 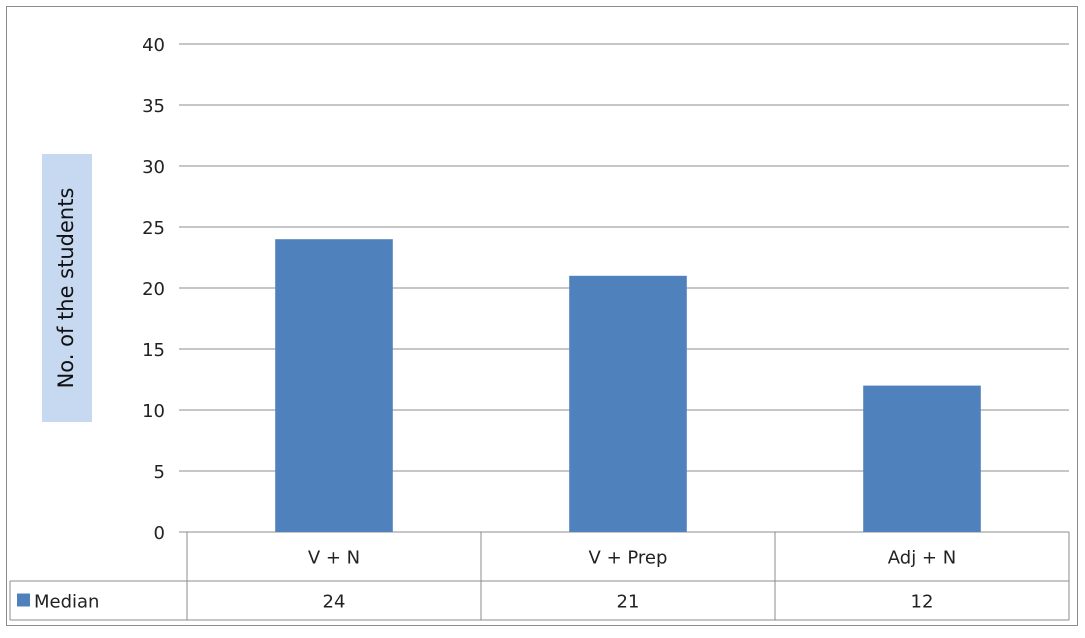 What do you see at coordinates (153, 45) in the screenshot?
I see `y-tick-label: 40` at bounding box center [153, 45].